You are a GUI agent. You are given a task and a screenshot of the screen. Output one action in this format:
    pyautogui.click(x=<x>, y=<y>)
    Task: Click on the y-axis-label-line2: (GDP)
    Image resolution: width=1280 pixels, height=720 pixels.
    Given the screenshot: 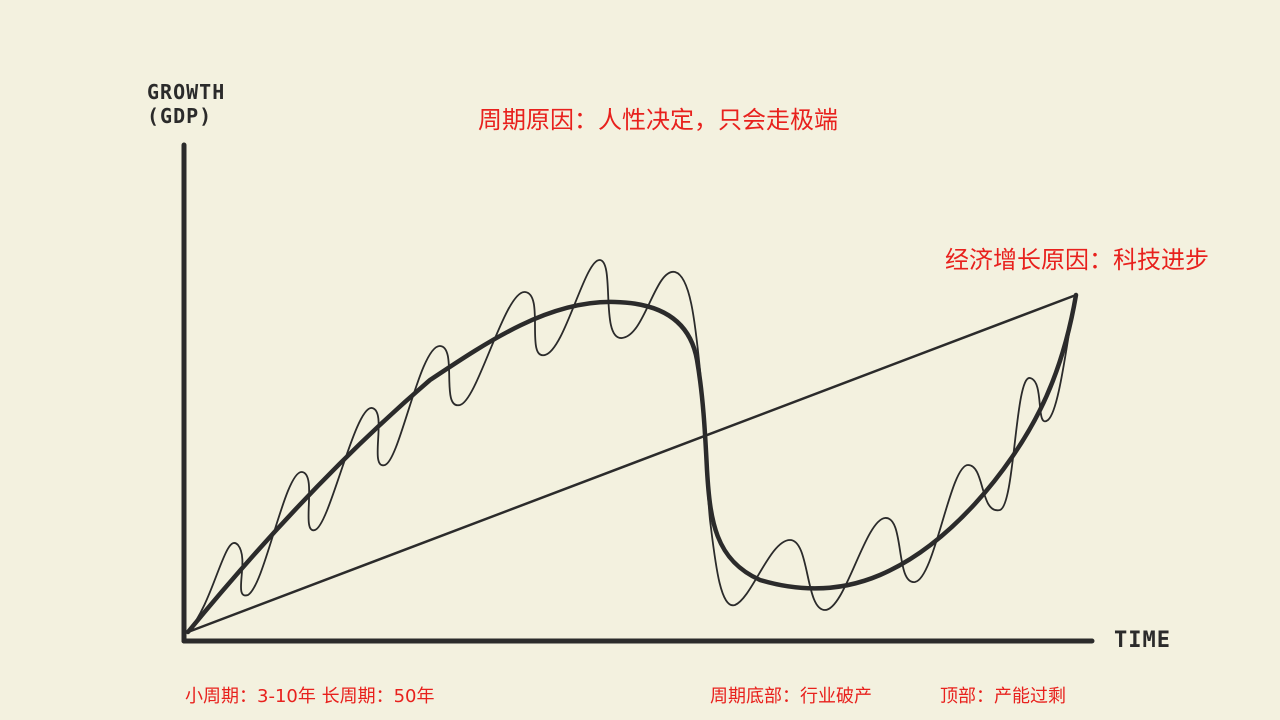 What is the action you would take?
    pyautogui.click(x=180, y=116)
    